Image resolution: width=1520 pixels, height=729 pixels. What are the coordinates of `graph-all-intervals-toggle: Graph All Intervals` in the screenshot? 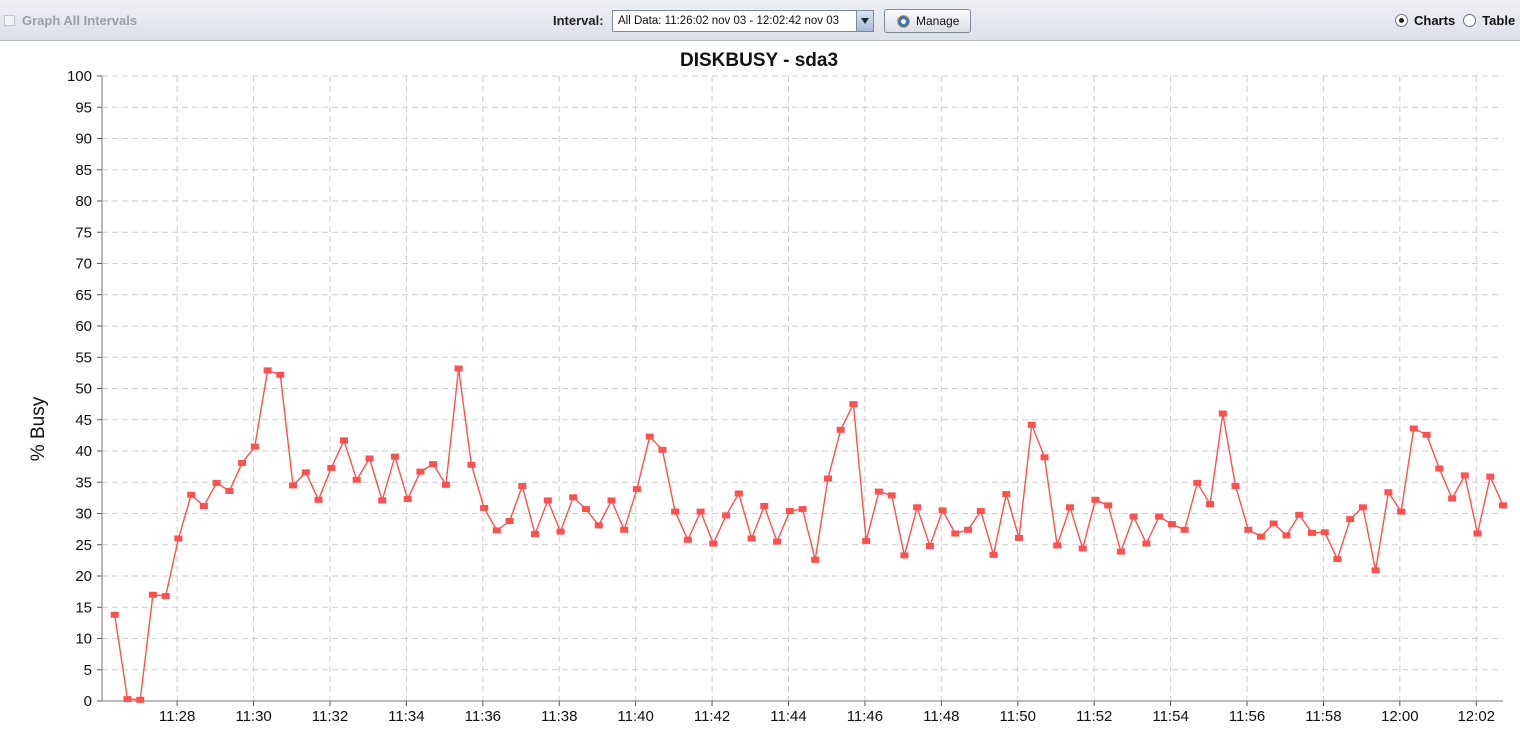 It's located at (70, 20).